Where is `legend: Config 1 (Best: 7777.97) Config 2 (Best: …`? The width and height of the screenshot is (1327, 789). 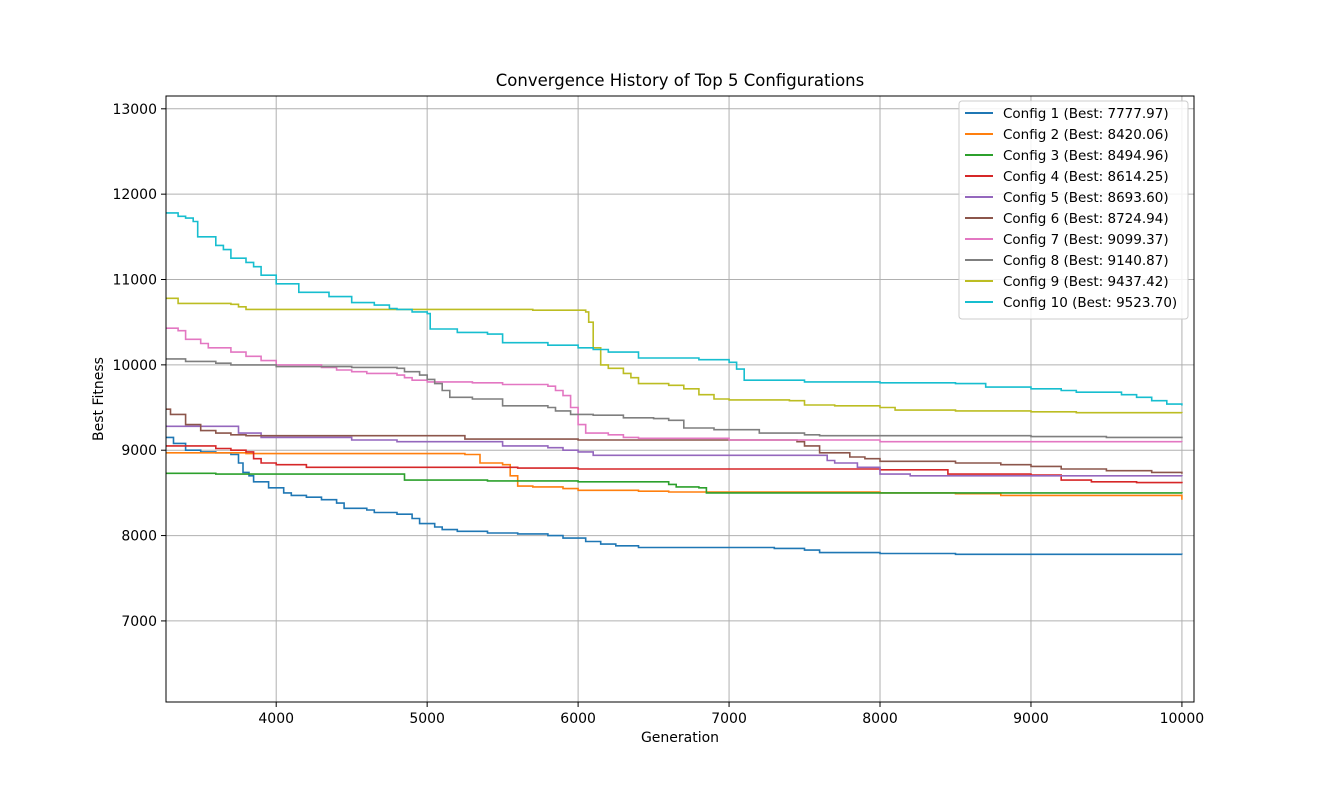
legend: Config 1 (Best: 7777.97) Config 2 (Best: … is located at coordinates (1073, 210).